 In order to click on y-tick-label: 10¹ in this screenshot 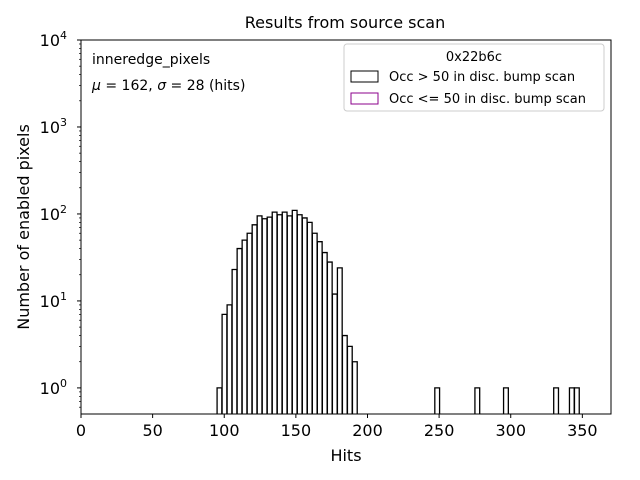, I will do `click(53, 300)`.